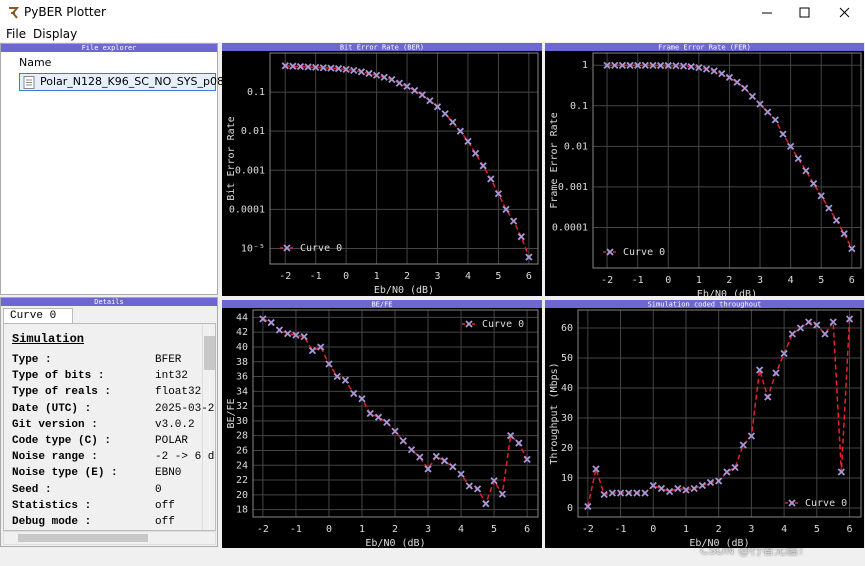  I want to click on detail-key: Seed :, so click(32, 489).